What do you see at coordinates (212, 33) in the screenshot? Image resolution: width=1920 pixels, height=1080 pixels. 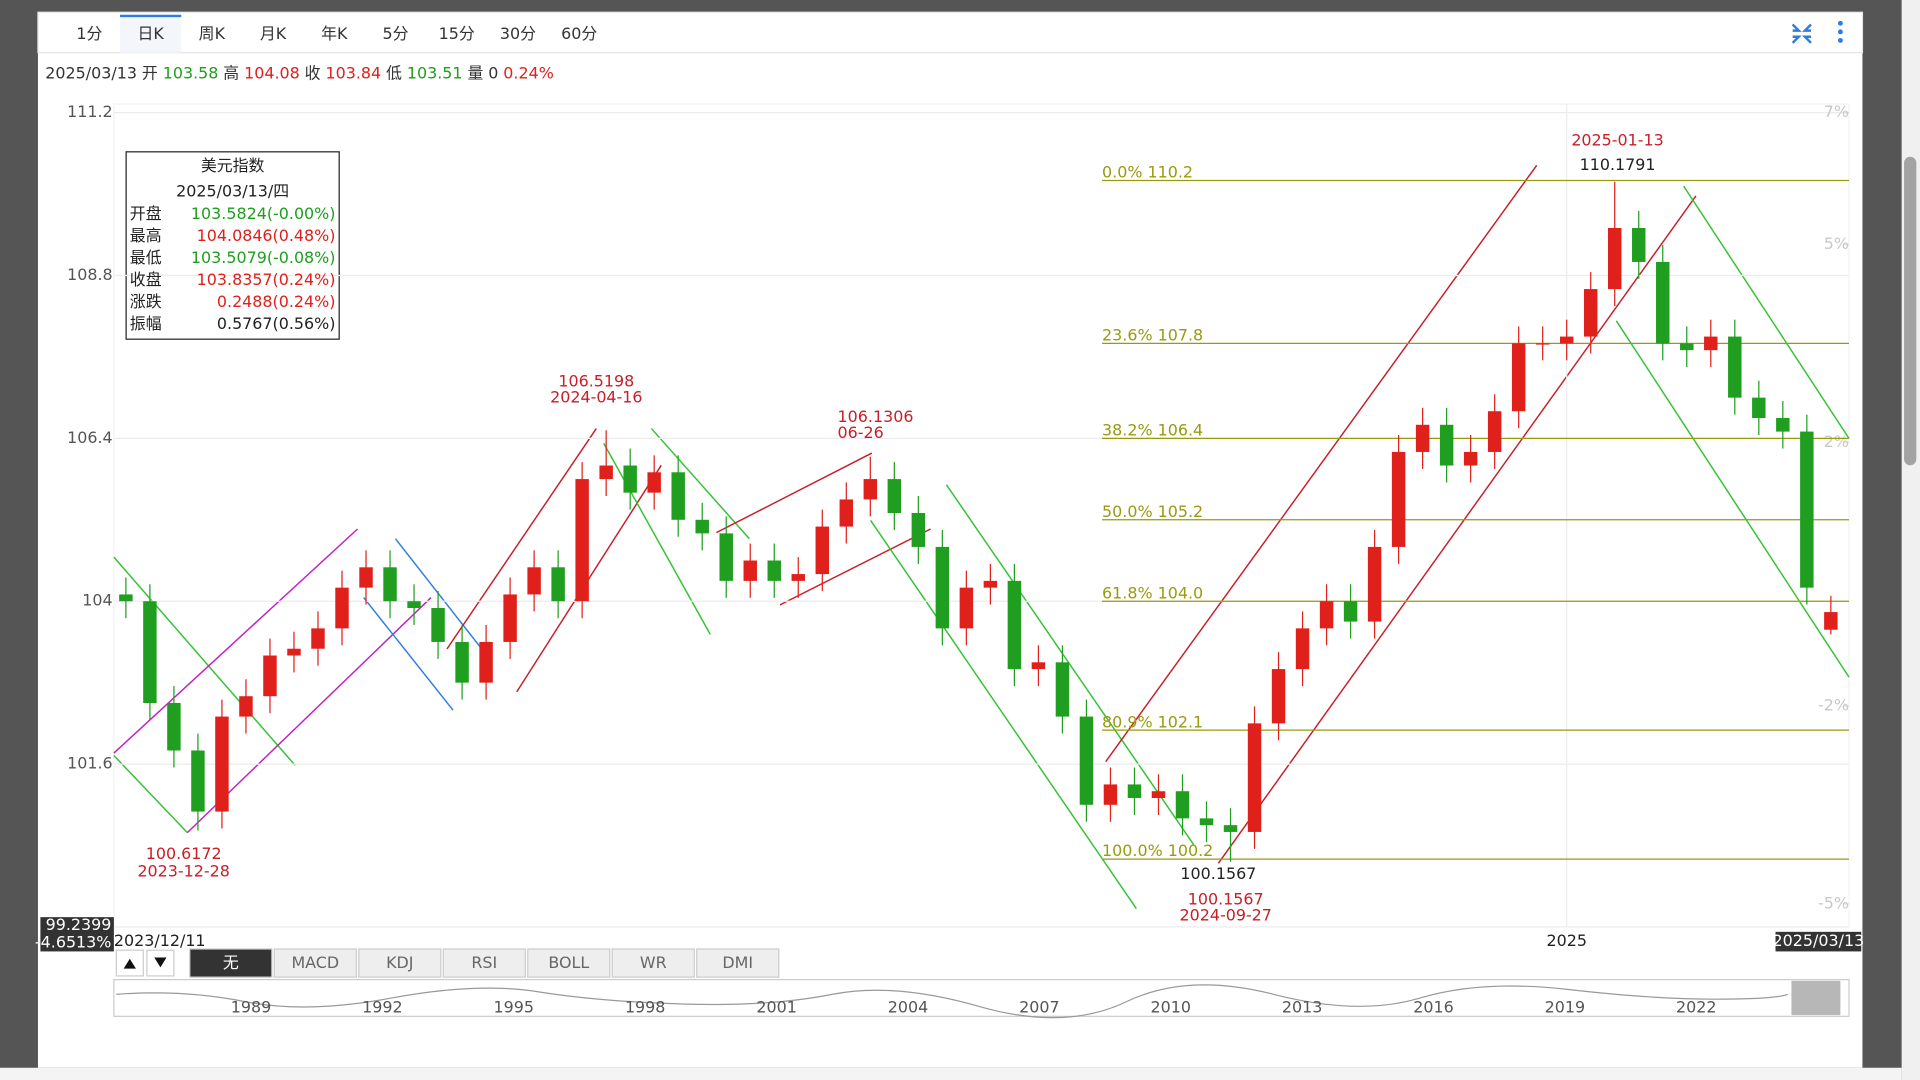 I see `tab: 周K` at bounding box center [212, 33].